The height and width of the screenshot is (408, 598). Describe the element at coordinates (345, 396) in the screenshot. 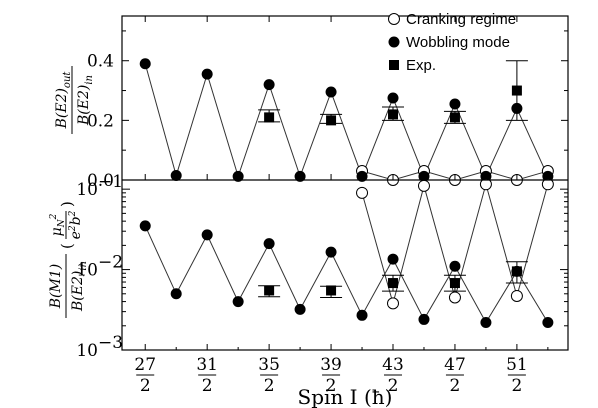

I see `x-axis-label: Spin I (ħ)` at that location.